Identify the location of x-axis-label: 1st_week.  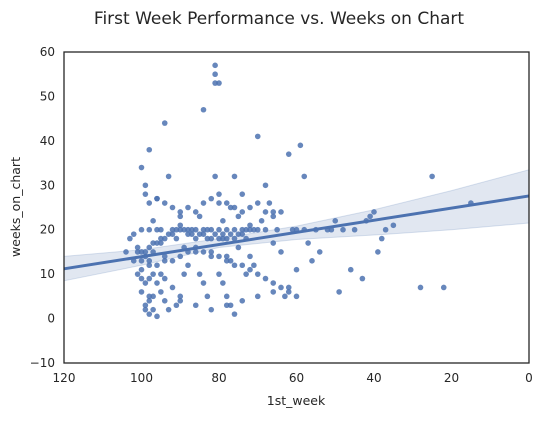
(296, 400).